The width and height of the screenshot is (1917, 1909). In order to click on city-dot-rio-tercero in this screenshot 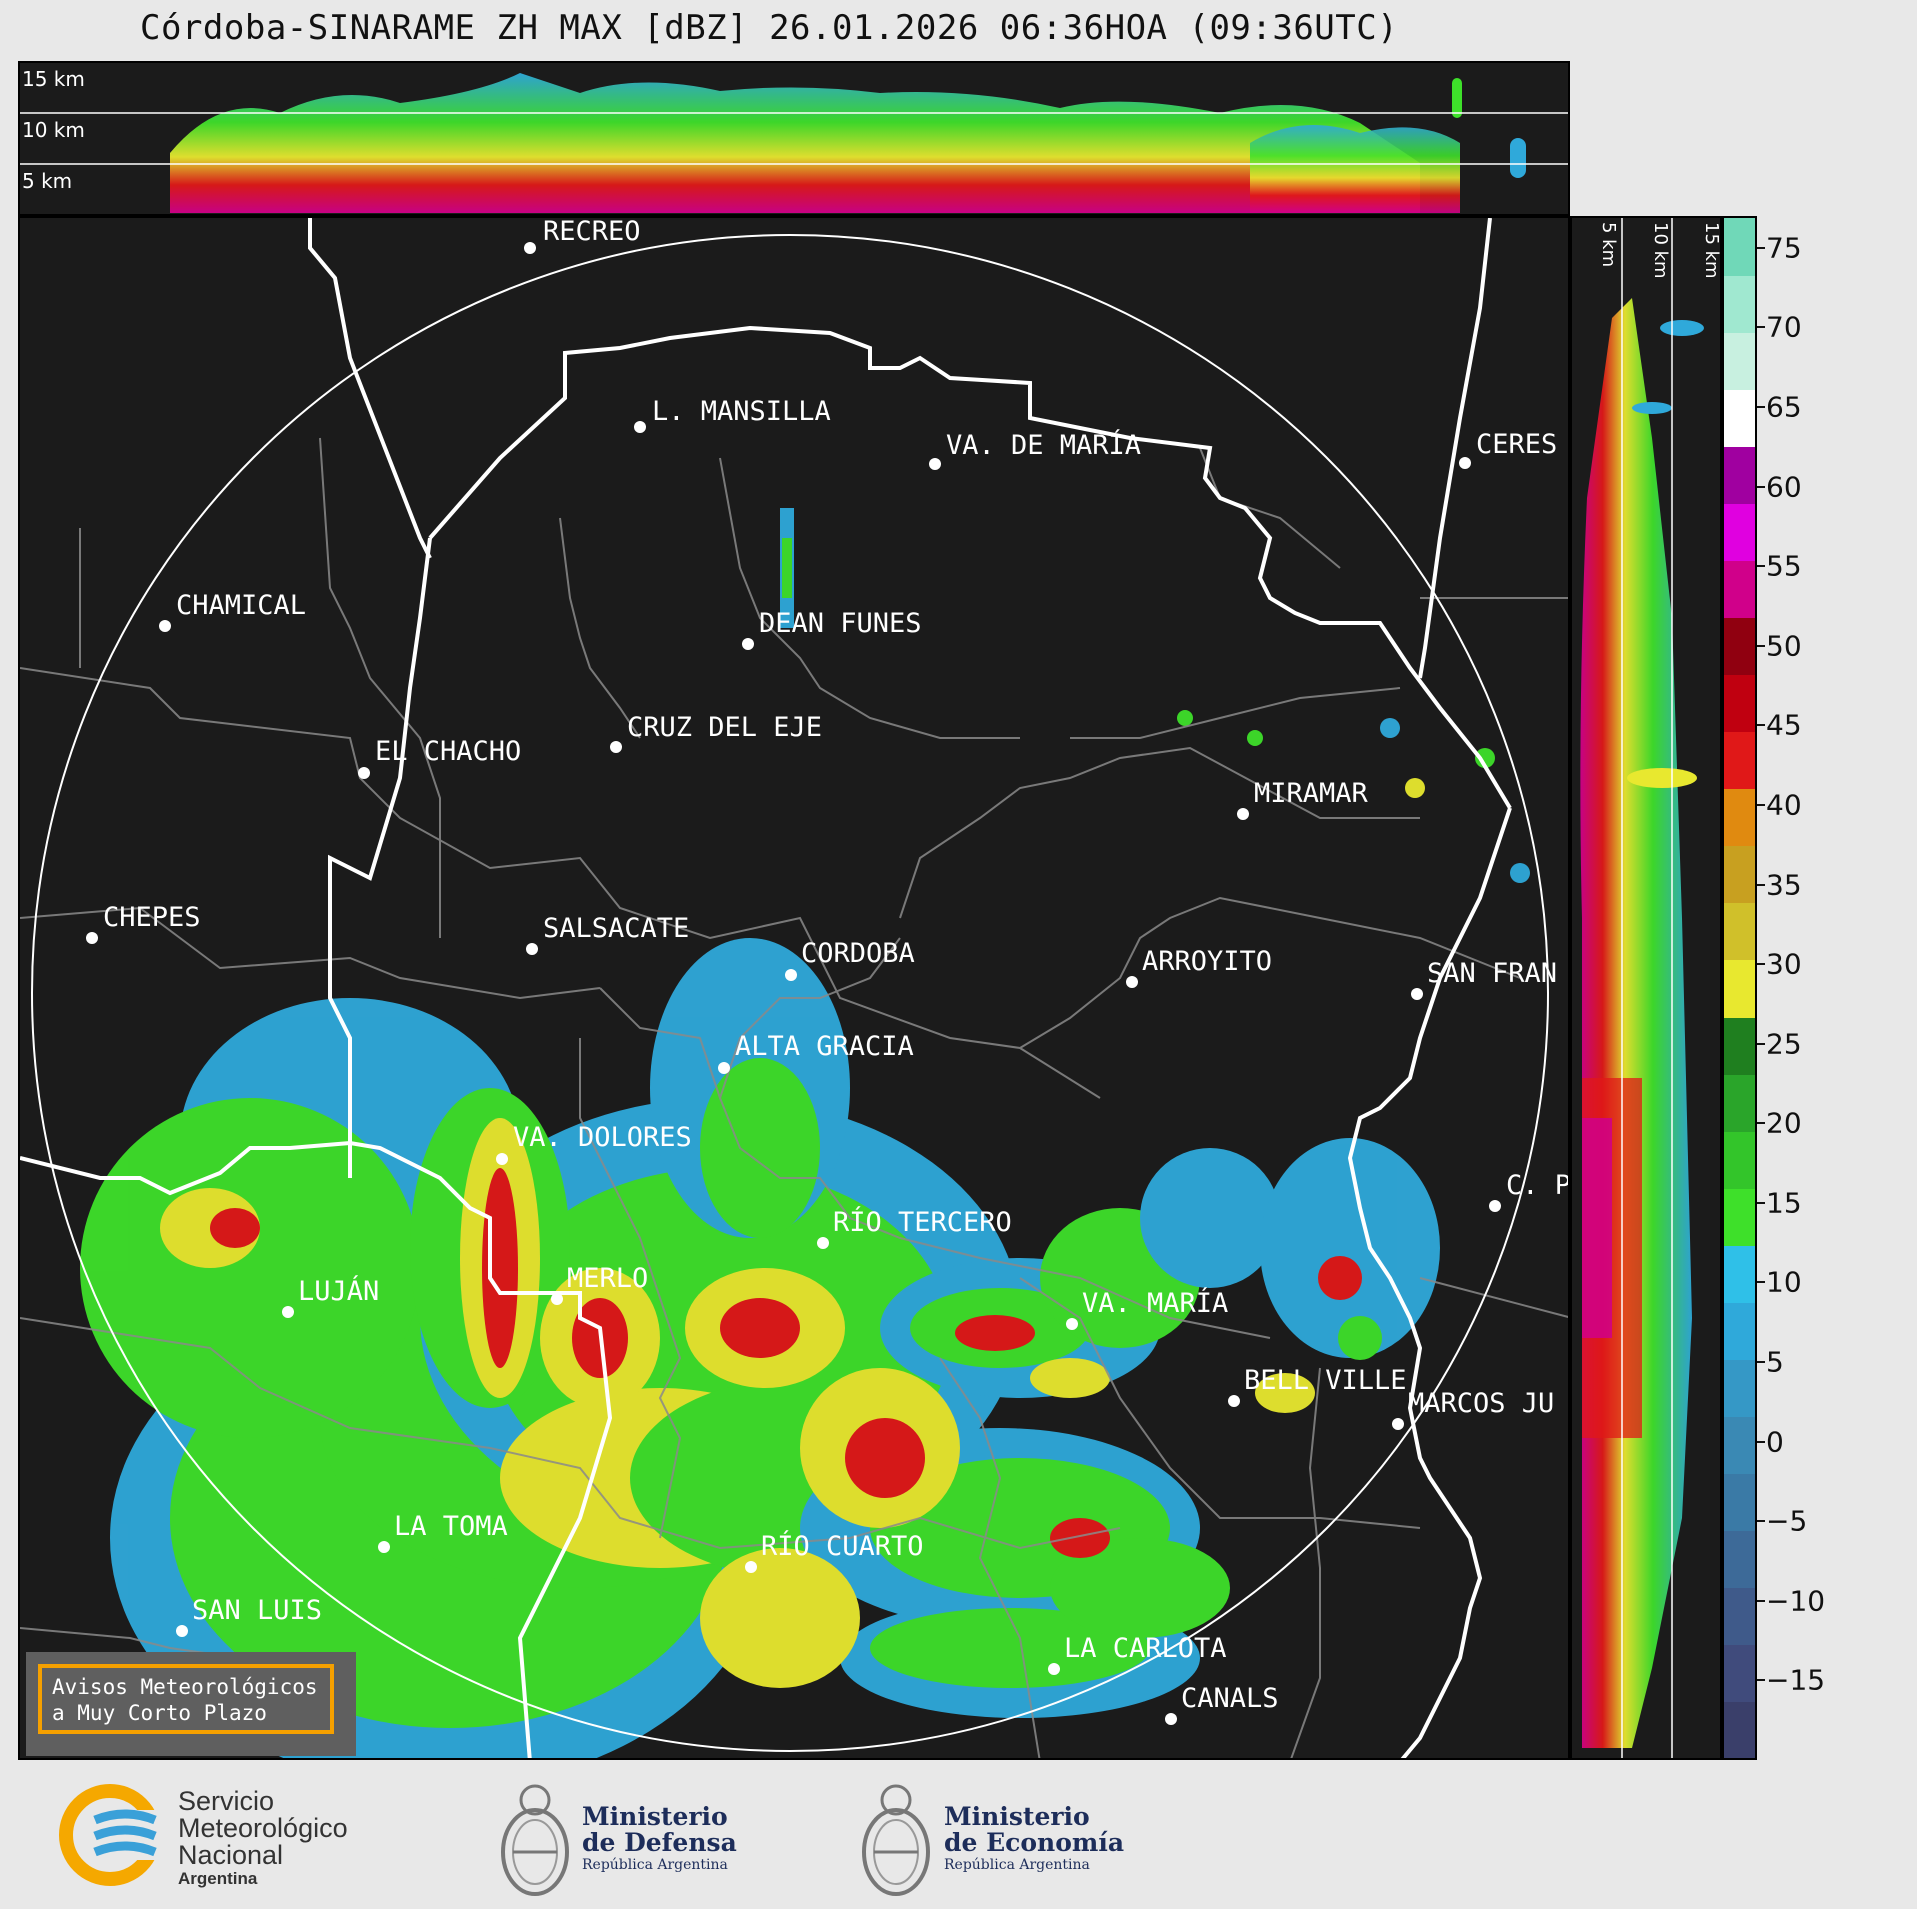, I will do `click(823, 1243)`.